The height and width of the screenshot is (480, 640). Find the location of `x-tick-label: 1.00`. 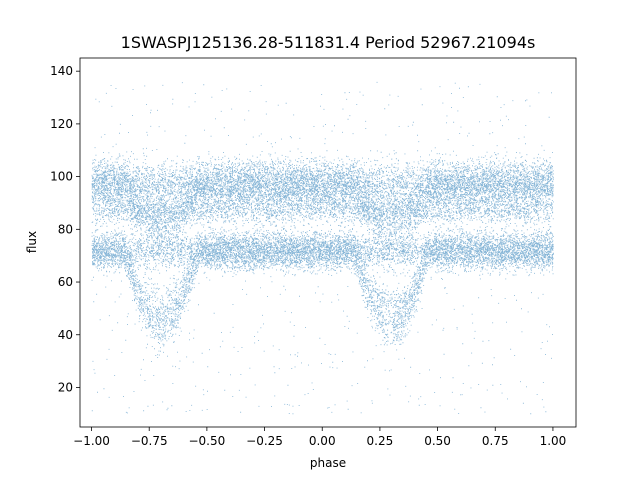

x-tick-label: 1.00 is located at coordinates (553, 441).